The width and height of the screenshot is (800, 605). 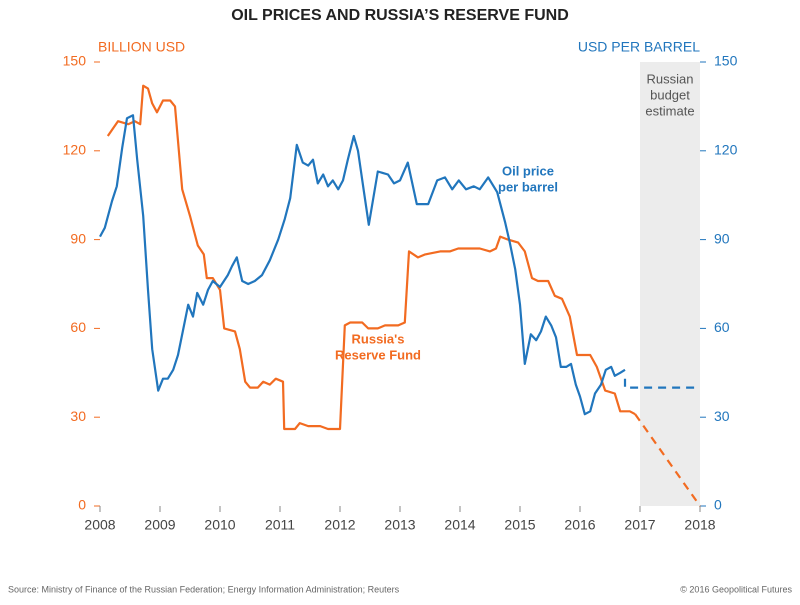 What do you see at coordinates (718, 505) in the screenshot?
I see `y2-tick-label: 0` at bounding box center [718, 505].